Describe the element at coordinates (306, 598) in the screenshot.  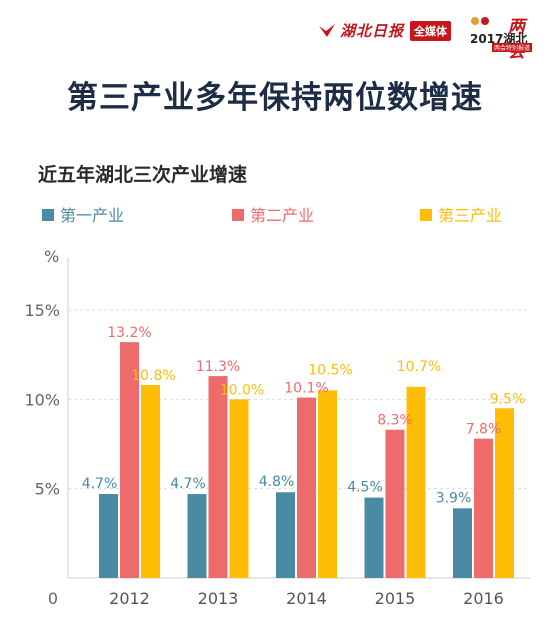
I see `x-tick-label-2014: 2014` at that location.